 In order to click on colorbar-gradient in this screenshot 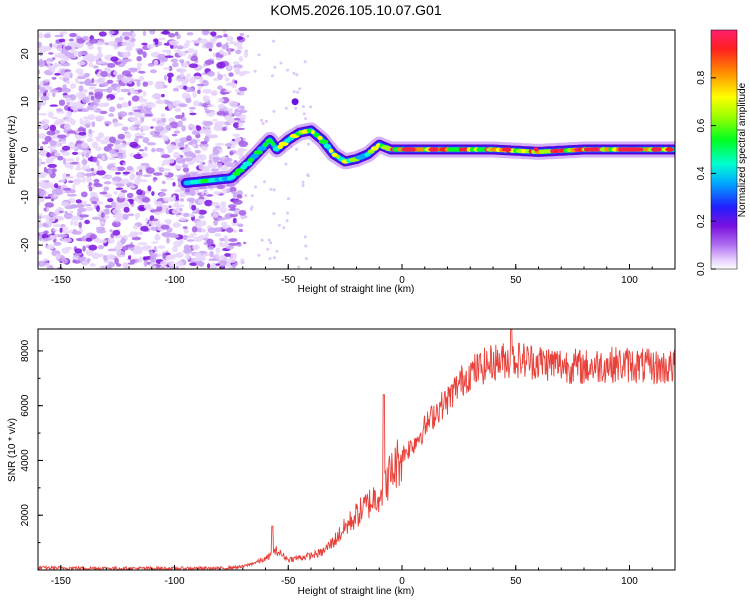, I will do `click(724, 149)`.